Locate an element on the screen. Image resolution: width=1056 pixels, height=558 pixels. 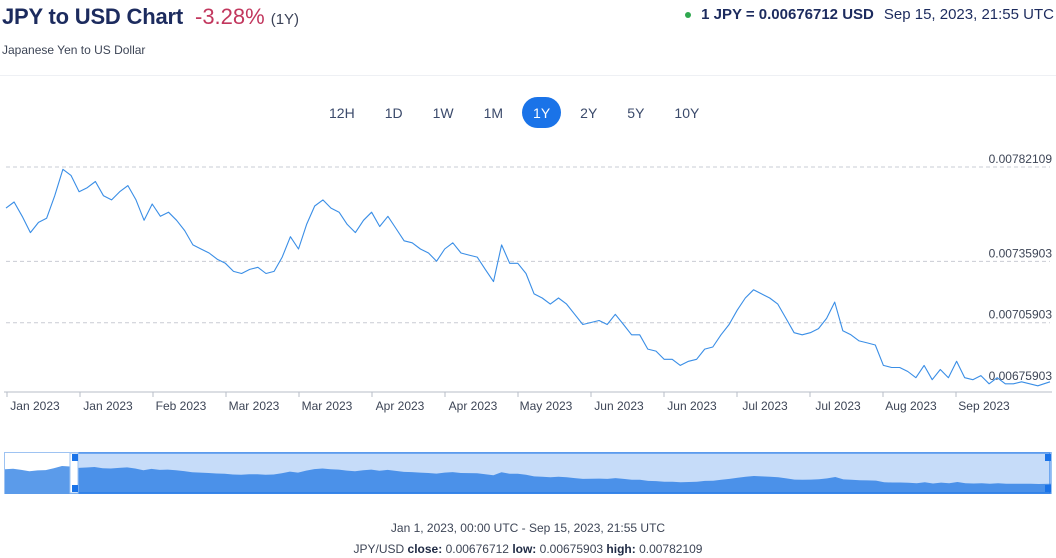
navigator-right-handle-top is located at coordinates (1048, 457).